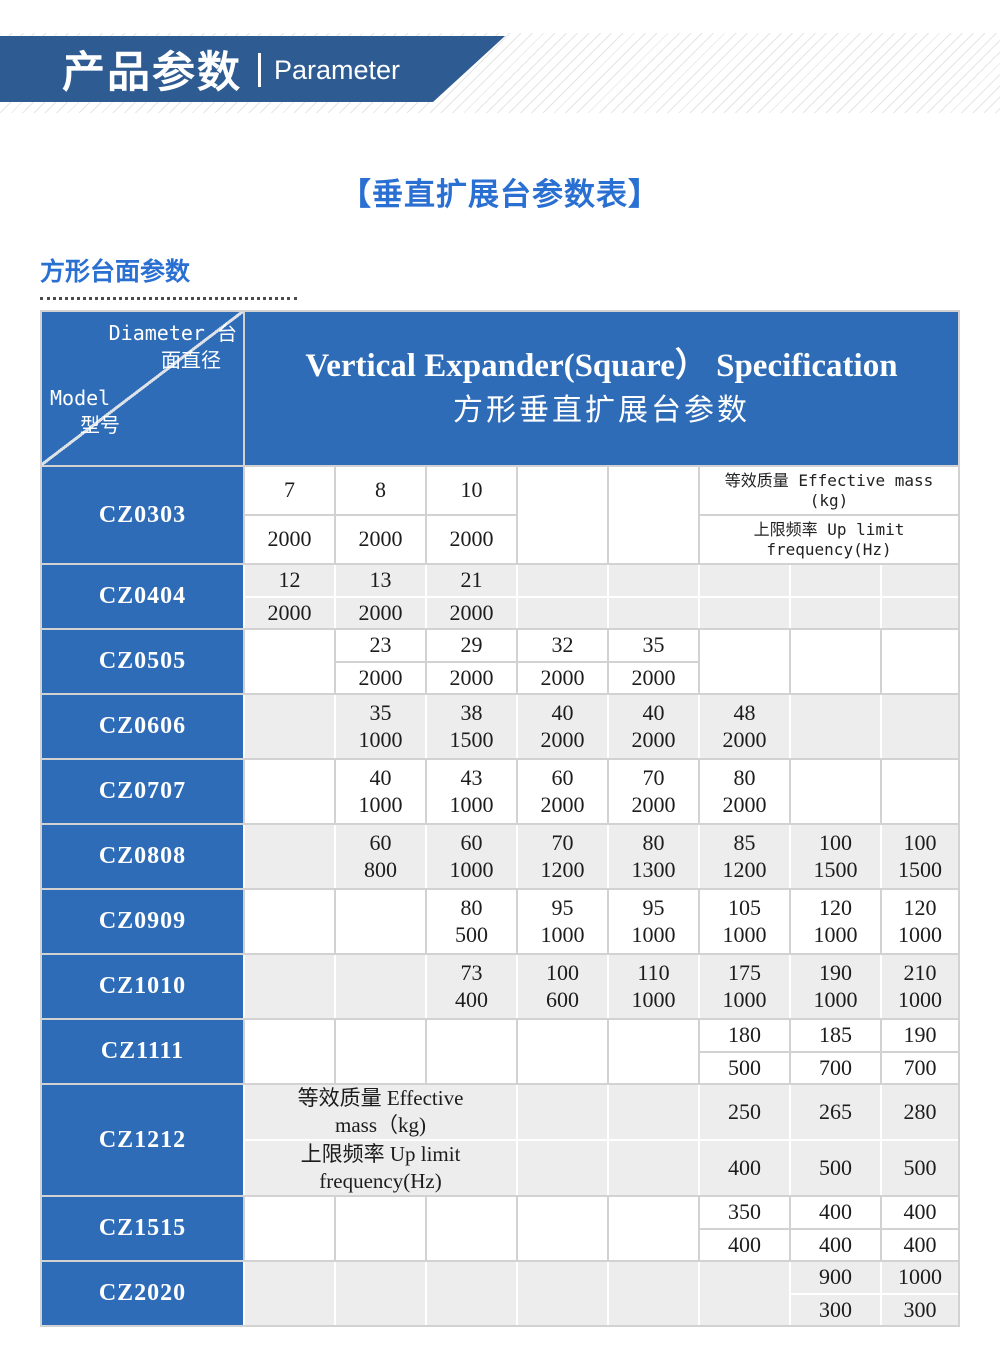  What do you see at coordinates (471, 843) in the screenshot?
I see `cell-line: 60` at bounding box center [471, 843].